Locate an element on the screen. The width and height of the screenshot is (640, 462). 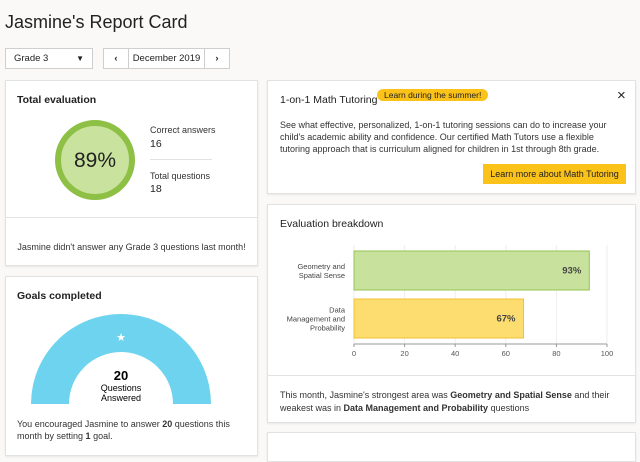
cta-button: Learn more about Math Tutoring is located at coordinates (554, 174).